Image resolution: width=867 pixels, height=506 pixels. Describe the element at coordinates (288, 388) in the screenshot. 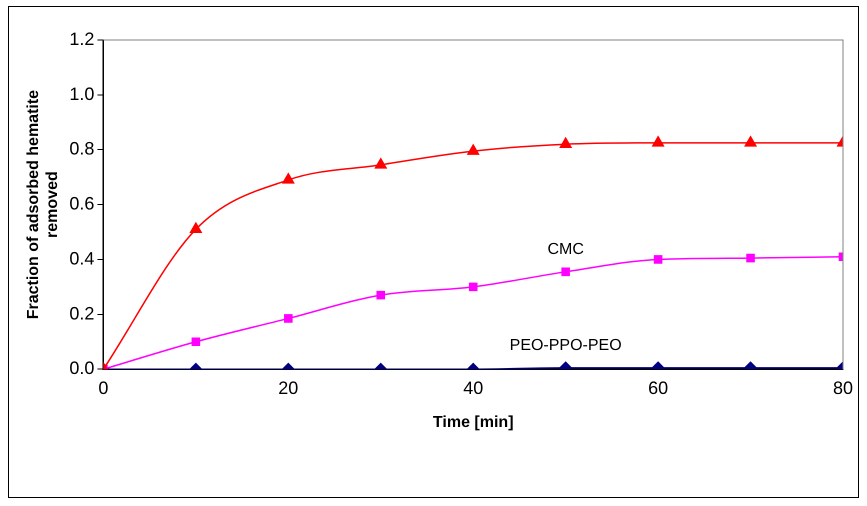

I see `x-tick-label: 20` at that location.